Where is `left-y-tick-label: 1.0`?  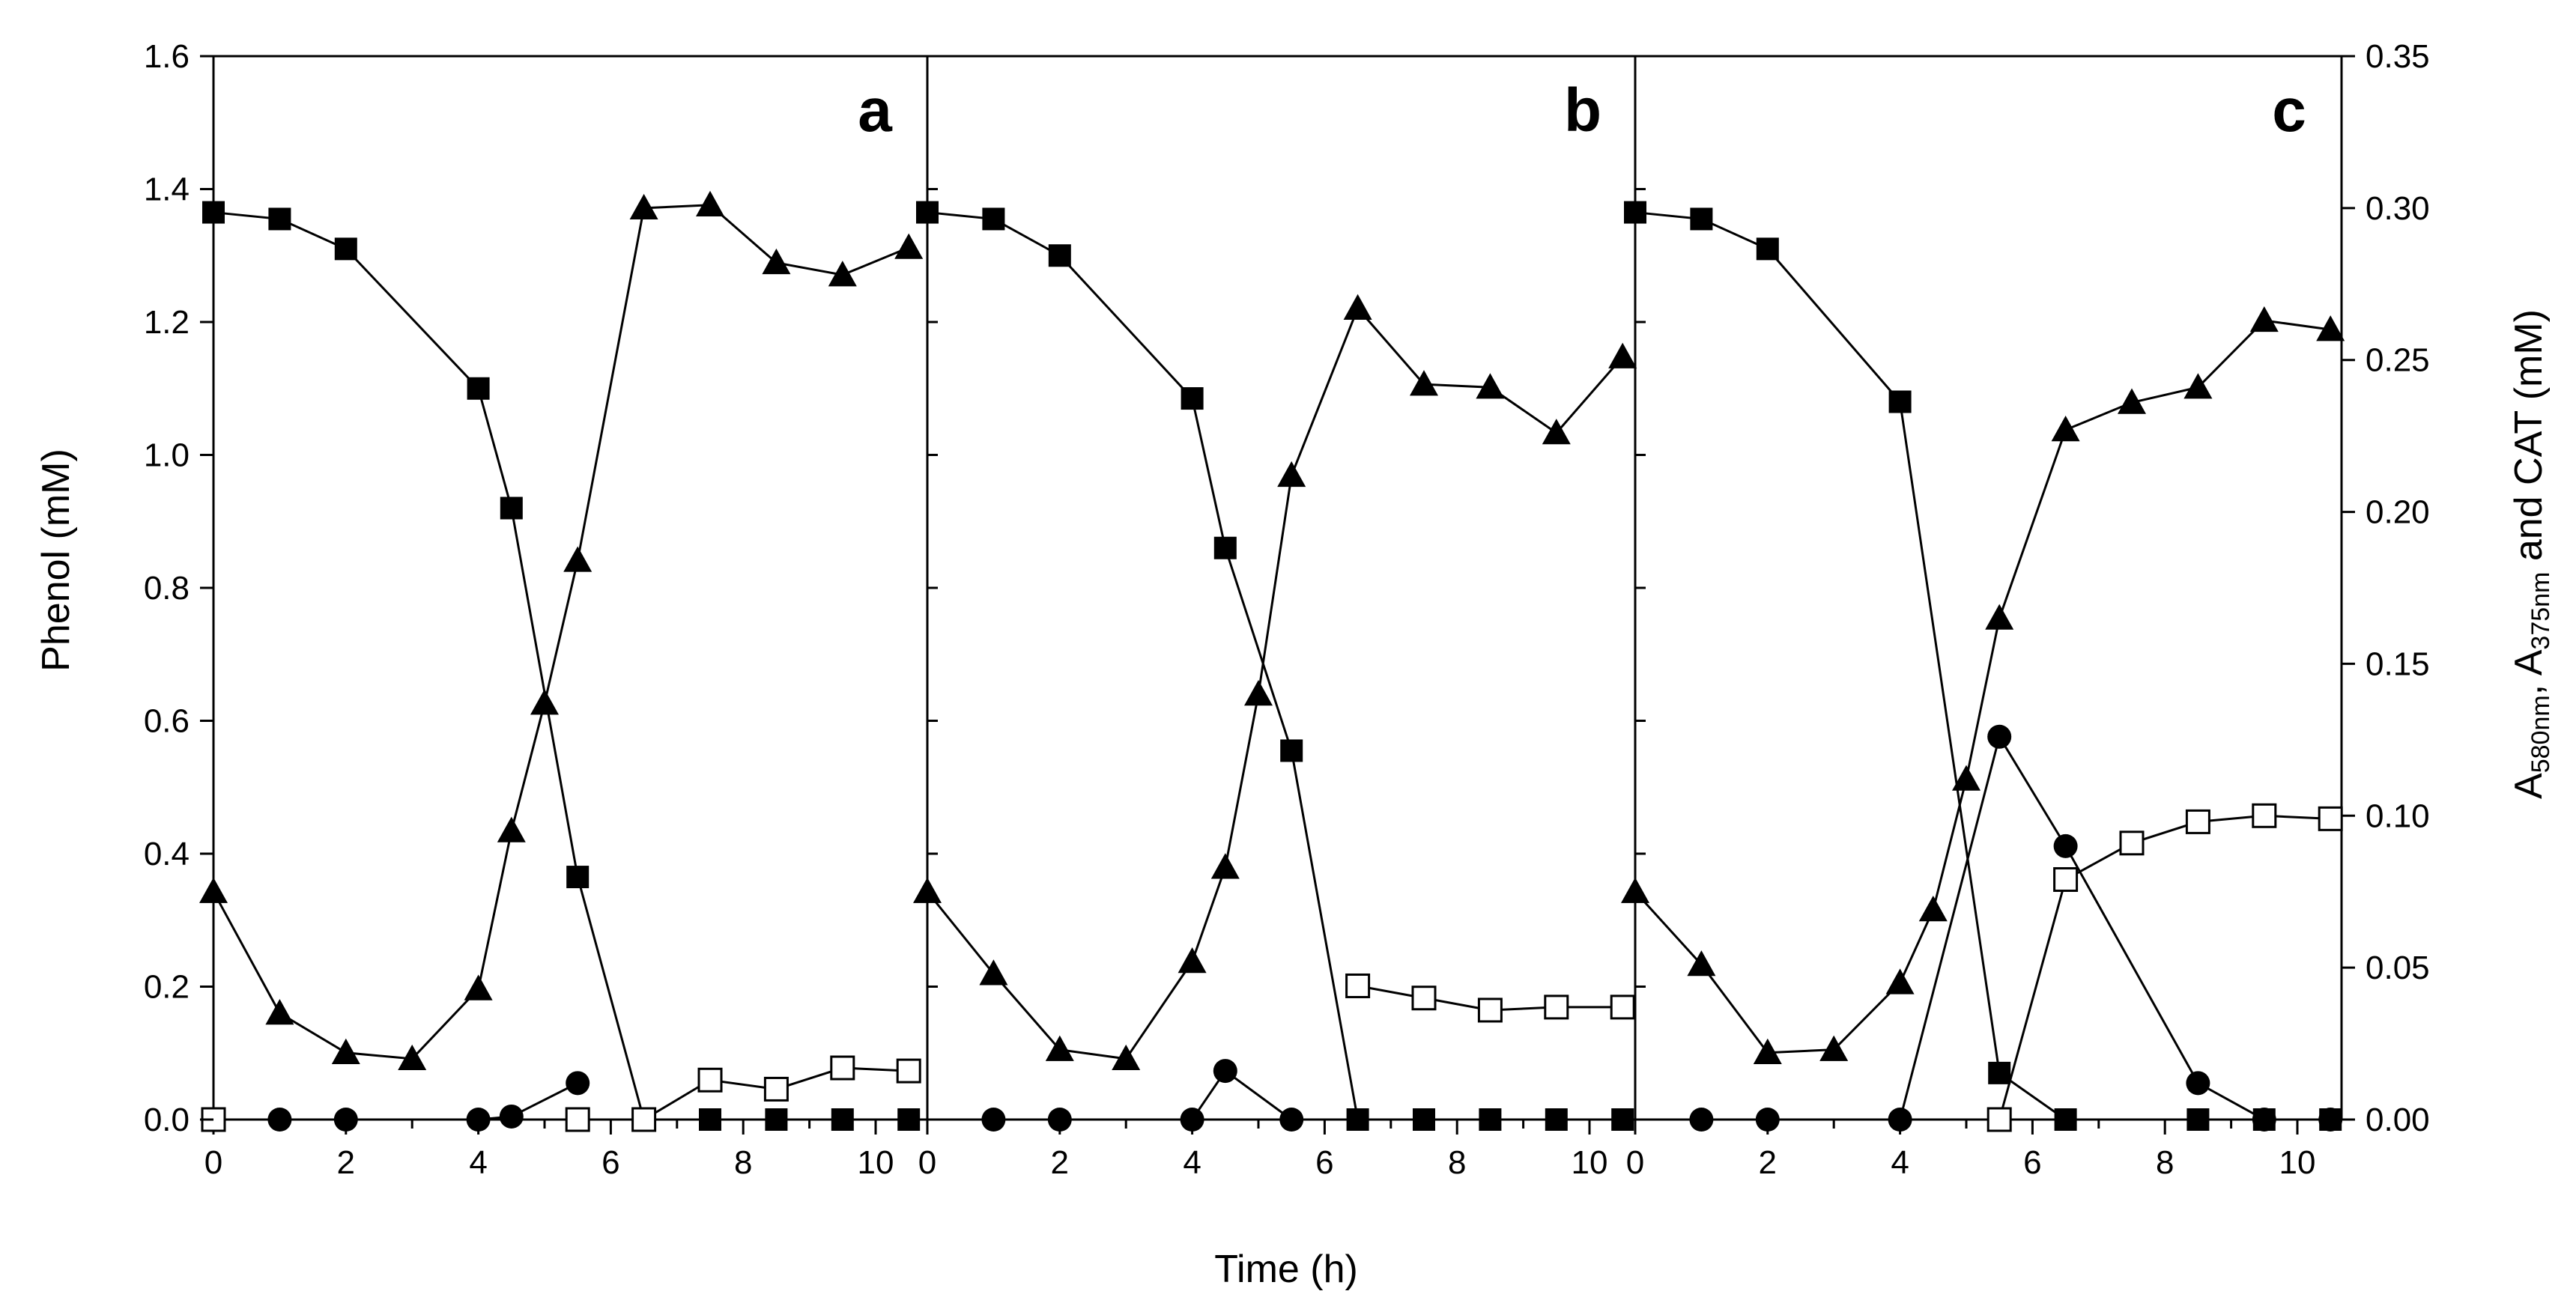
left-y-tick-label: 1.0 is located at coordinates (167, 455).